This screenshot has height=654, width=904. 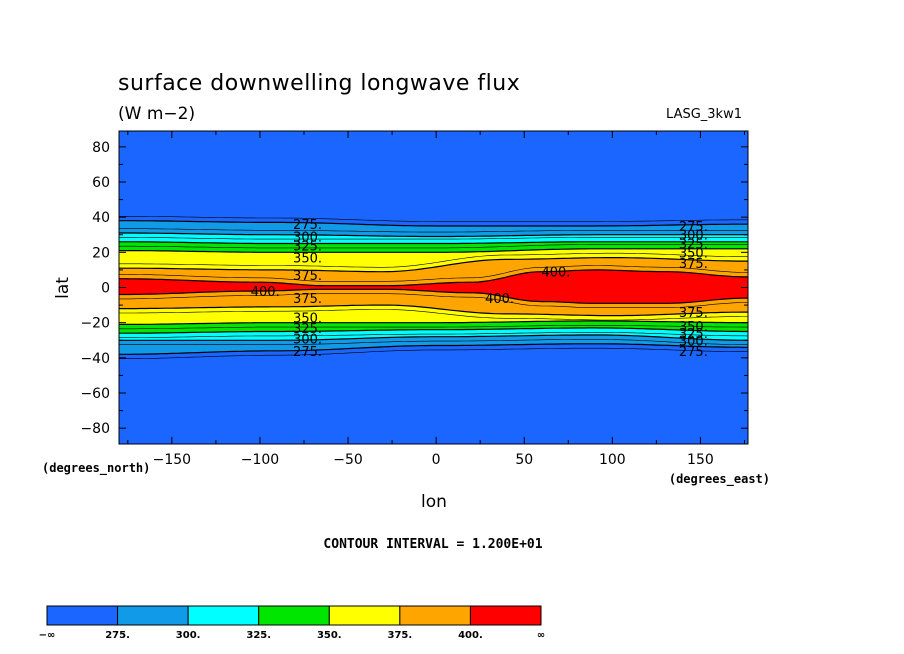 What do you see at coordinates (105, 289) in the screenshot?
I see `y-tick-label: 0` at bounding box center [105, 289].